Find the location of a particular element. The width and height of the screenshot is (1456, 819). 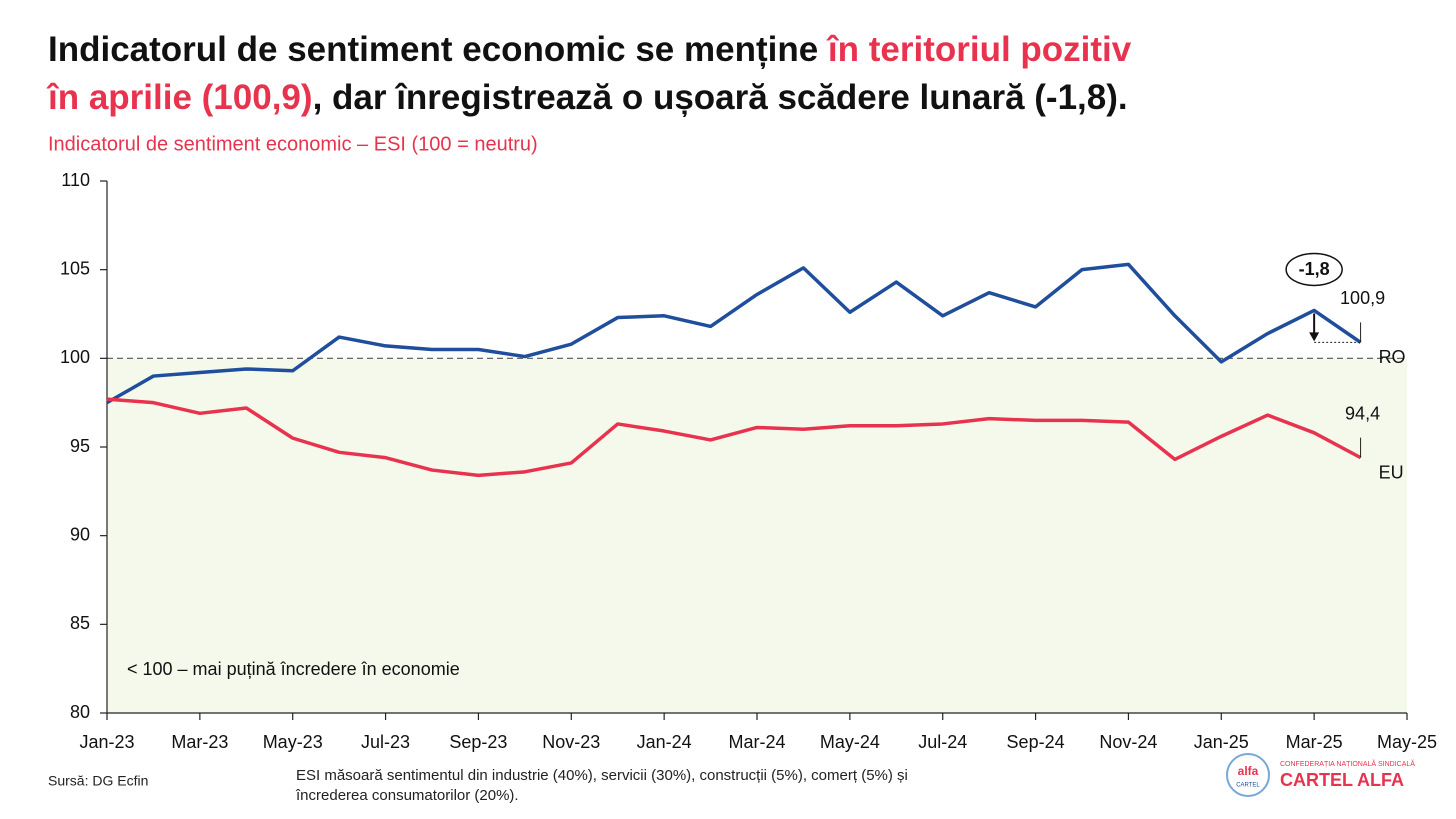

logo-tagline: CONFEDERAȚIA NAȚIONALĂ SINDICALĂ is located at coordinates (1347, 763).